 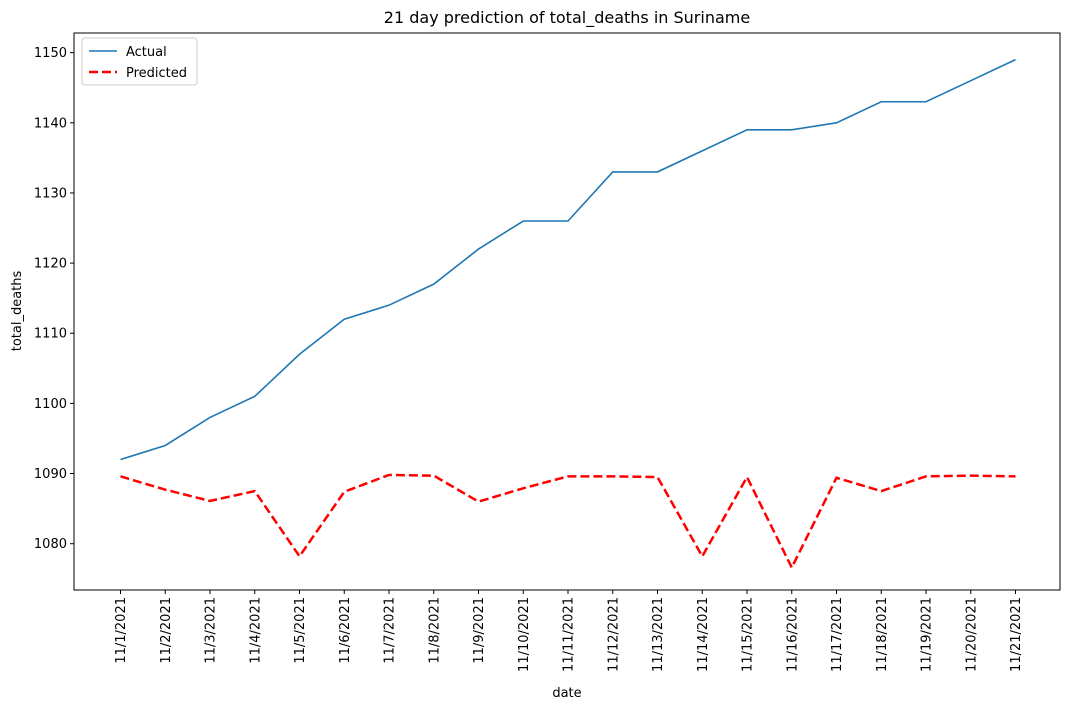 I want to click on x-tick-label: 11/17/2021, so click(x=837, y=634).